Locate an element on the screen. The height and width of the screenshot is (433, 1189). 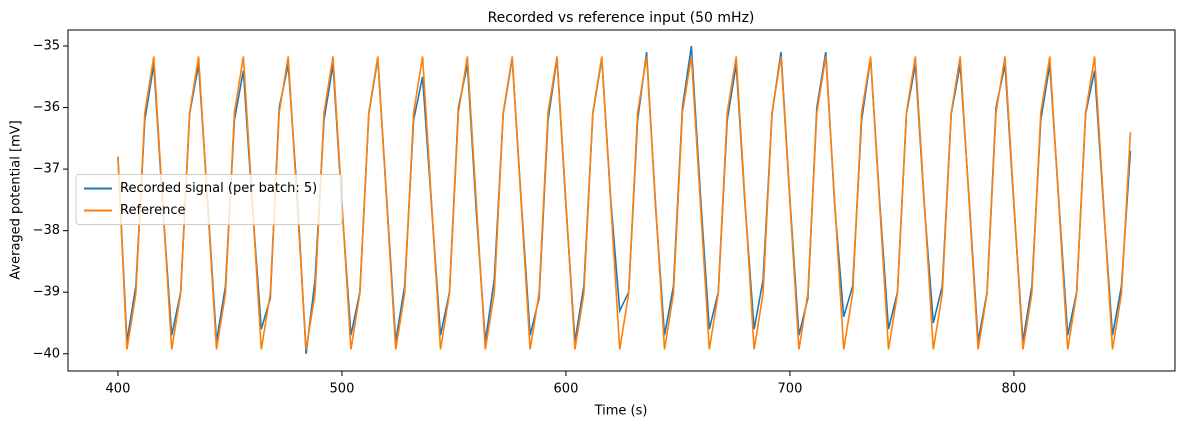
legend: Recorded signal (per batch: 5) Reference is located at coordinates (209, 199).